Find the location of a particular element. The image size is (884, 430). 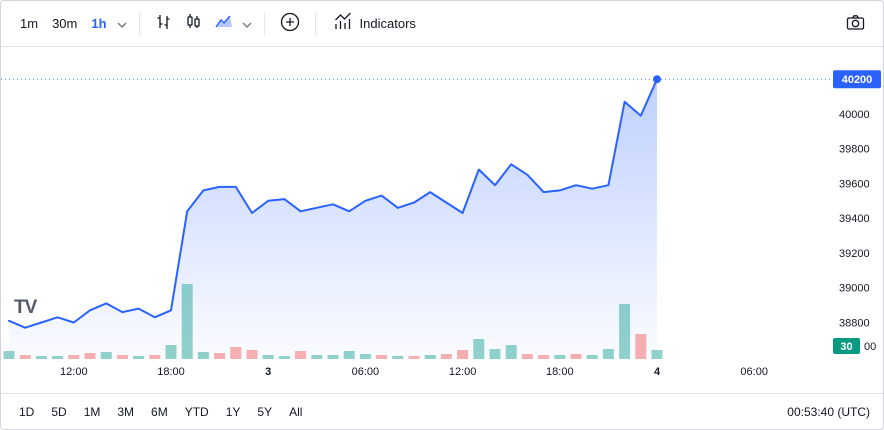

camera-icon is located at coordinates (855, 24).